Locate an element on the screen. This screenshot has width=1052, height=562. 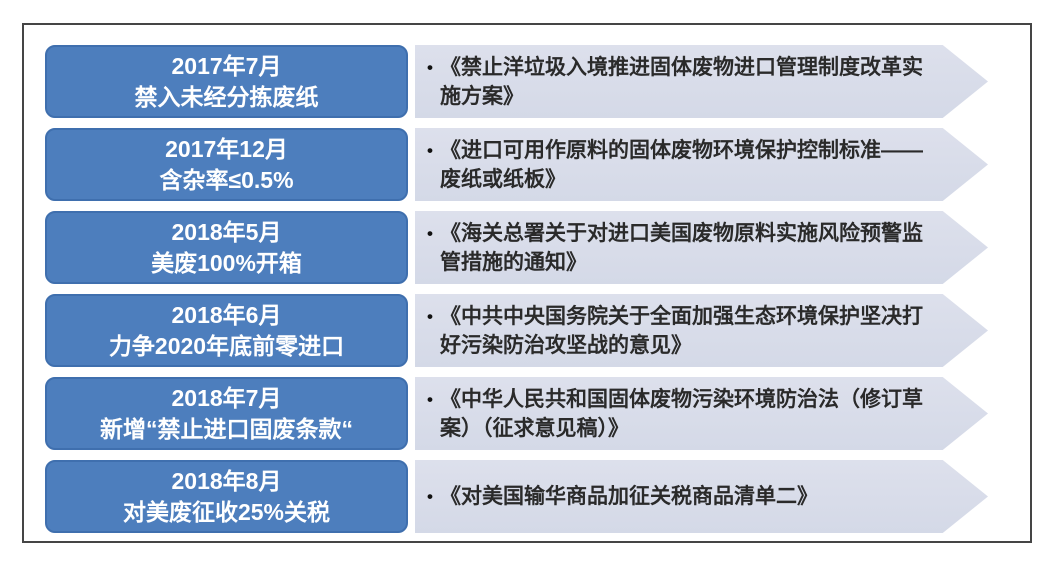
policy-arrow: • 《海关总署关于对进口美国废物原料实施风险预警监管措施的通知》 is located at coordinates (701, 247).